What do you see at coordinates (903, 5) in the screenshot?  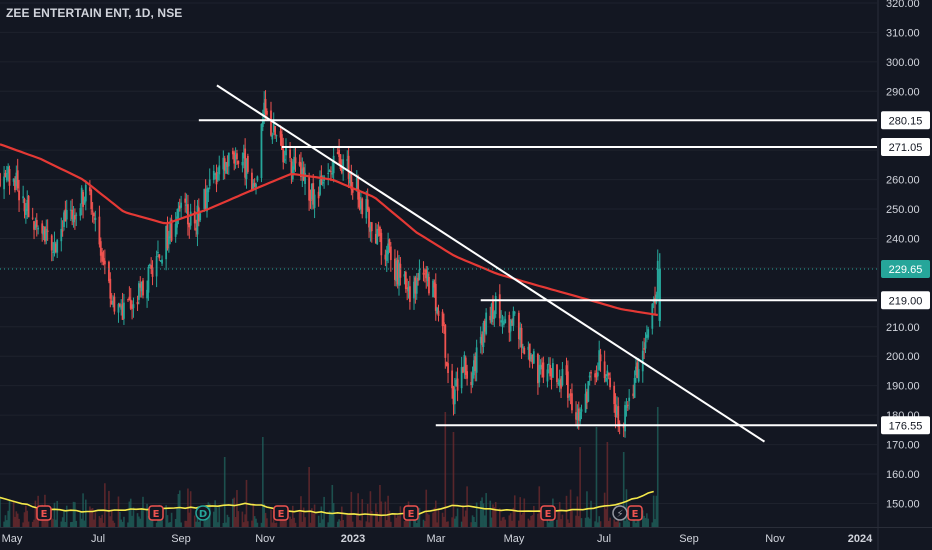 I see `y-tick-label: 320.00` at bounding box center [903, 5].